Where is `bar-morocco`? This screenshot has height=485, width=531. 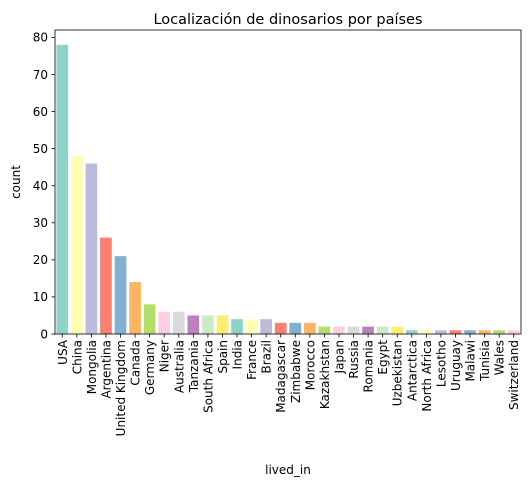
bar-morocco is located at coordinates (310, 328).